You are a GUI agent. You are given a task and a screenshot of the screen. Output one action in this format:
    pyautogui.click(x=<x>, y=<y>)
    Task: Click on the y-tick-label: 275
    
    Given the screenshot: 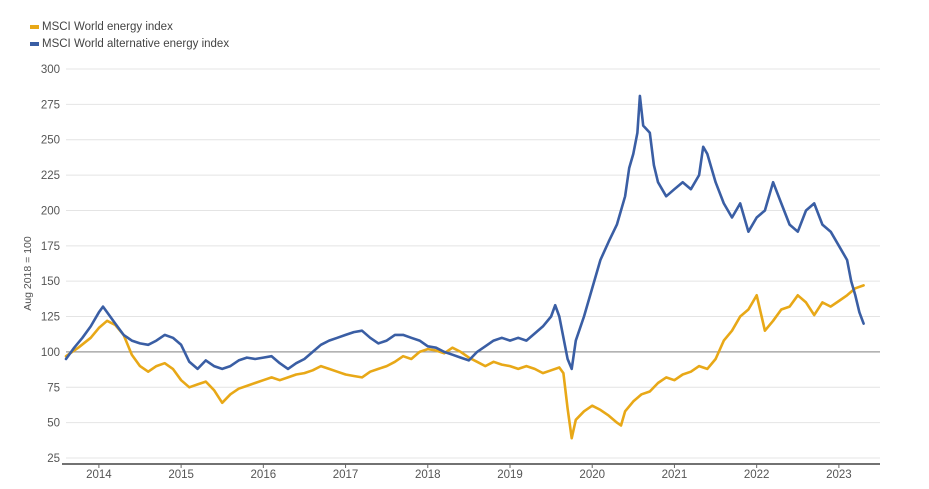 What is the action you would take?
    pyautogui.click(x=50, y=105)
    